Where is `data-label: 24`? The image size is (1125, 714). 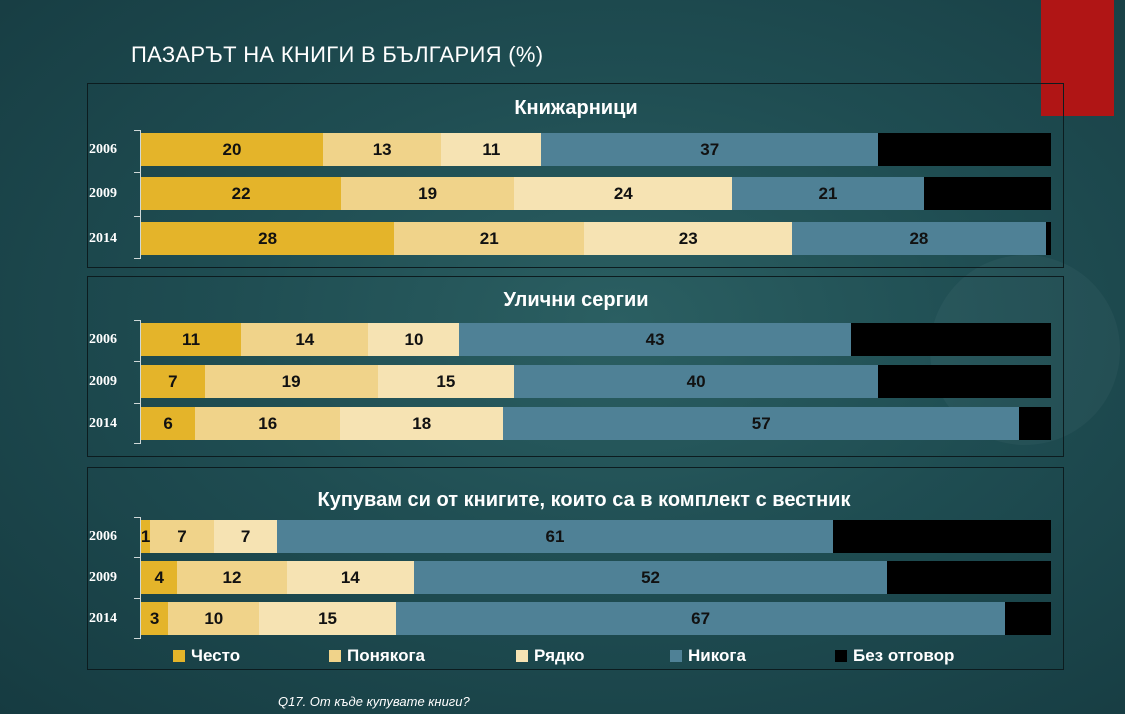
data-label: 24 is located at coordinates (623, 193).